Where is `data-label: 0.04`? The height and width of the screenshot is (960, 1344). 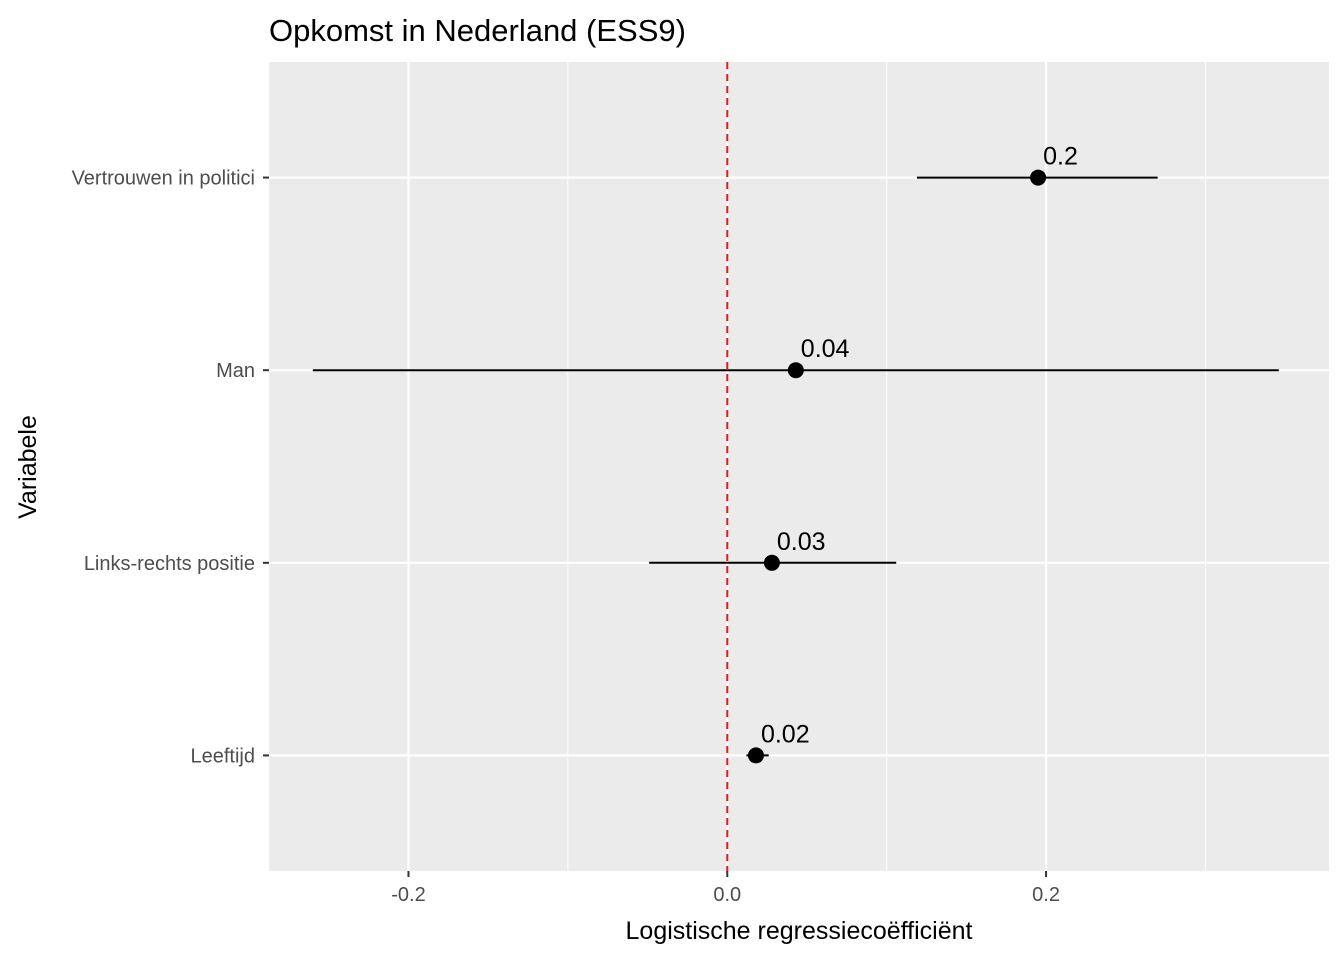
data-label: 0.04 is located at coordinates (825, 349).